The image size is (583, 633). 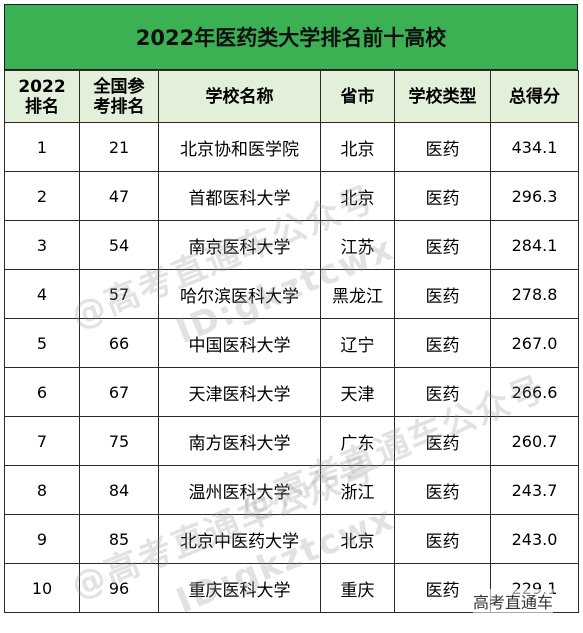 I want to click on table-row: 3 54 南京医科大学 江苏 医药 284.1, so click(x=291, y=245).